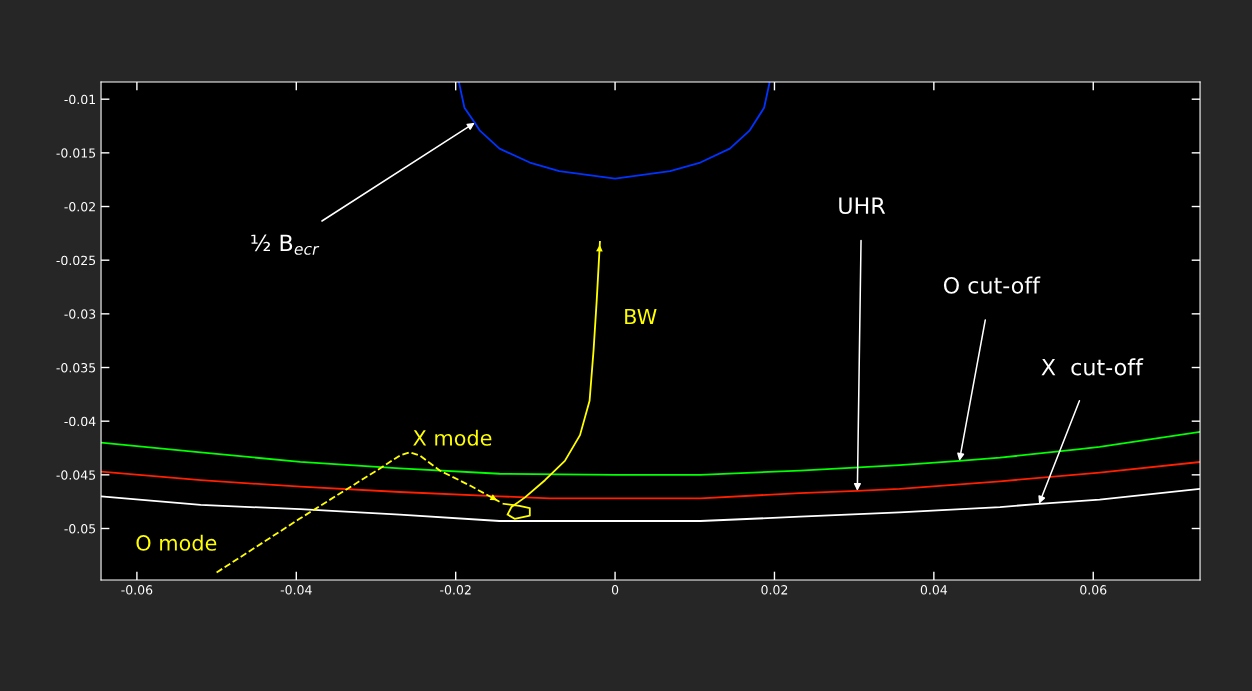 This screenshot has height=691, width=1252. What do you see at coordinates (76, 367) in the screenshot?
I see `y-tick-label: -0.035` at bounding box center [76, 367].